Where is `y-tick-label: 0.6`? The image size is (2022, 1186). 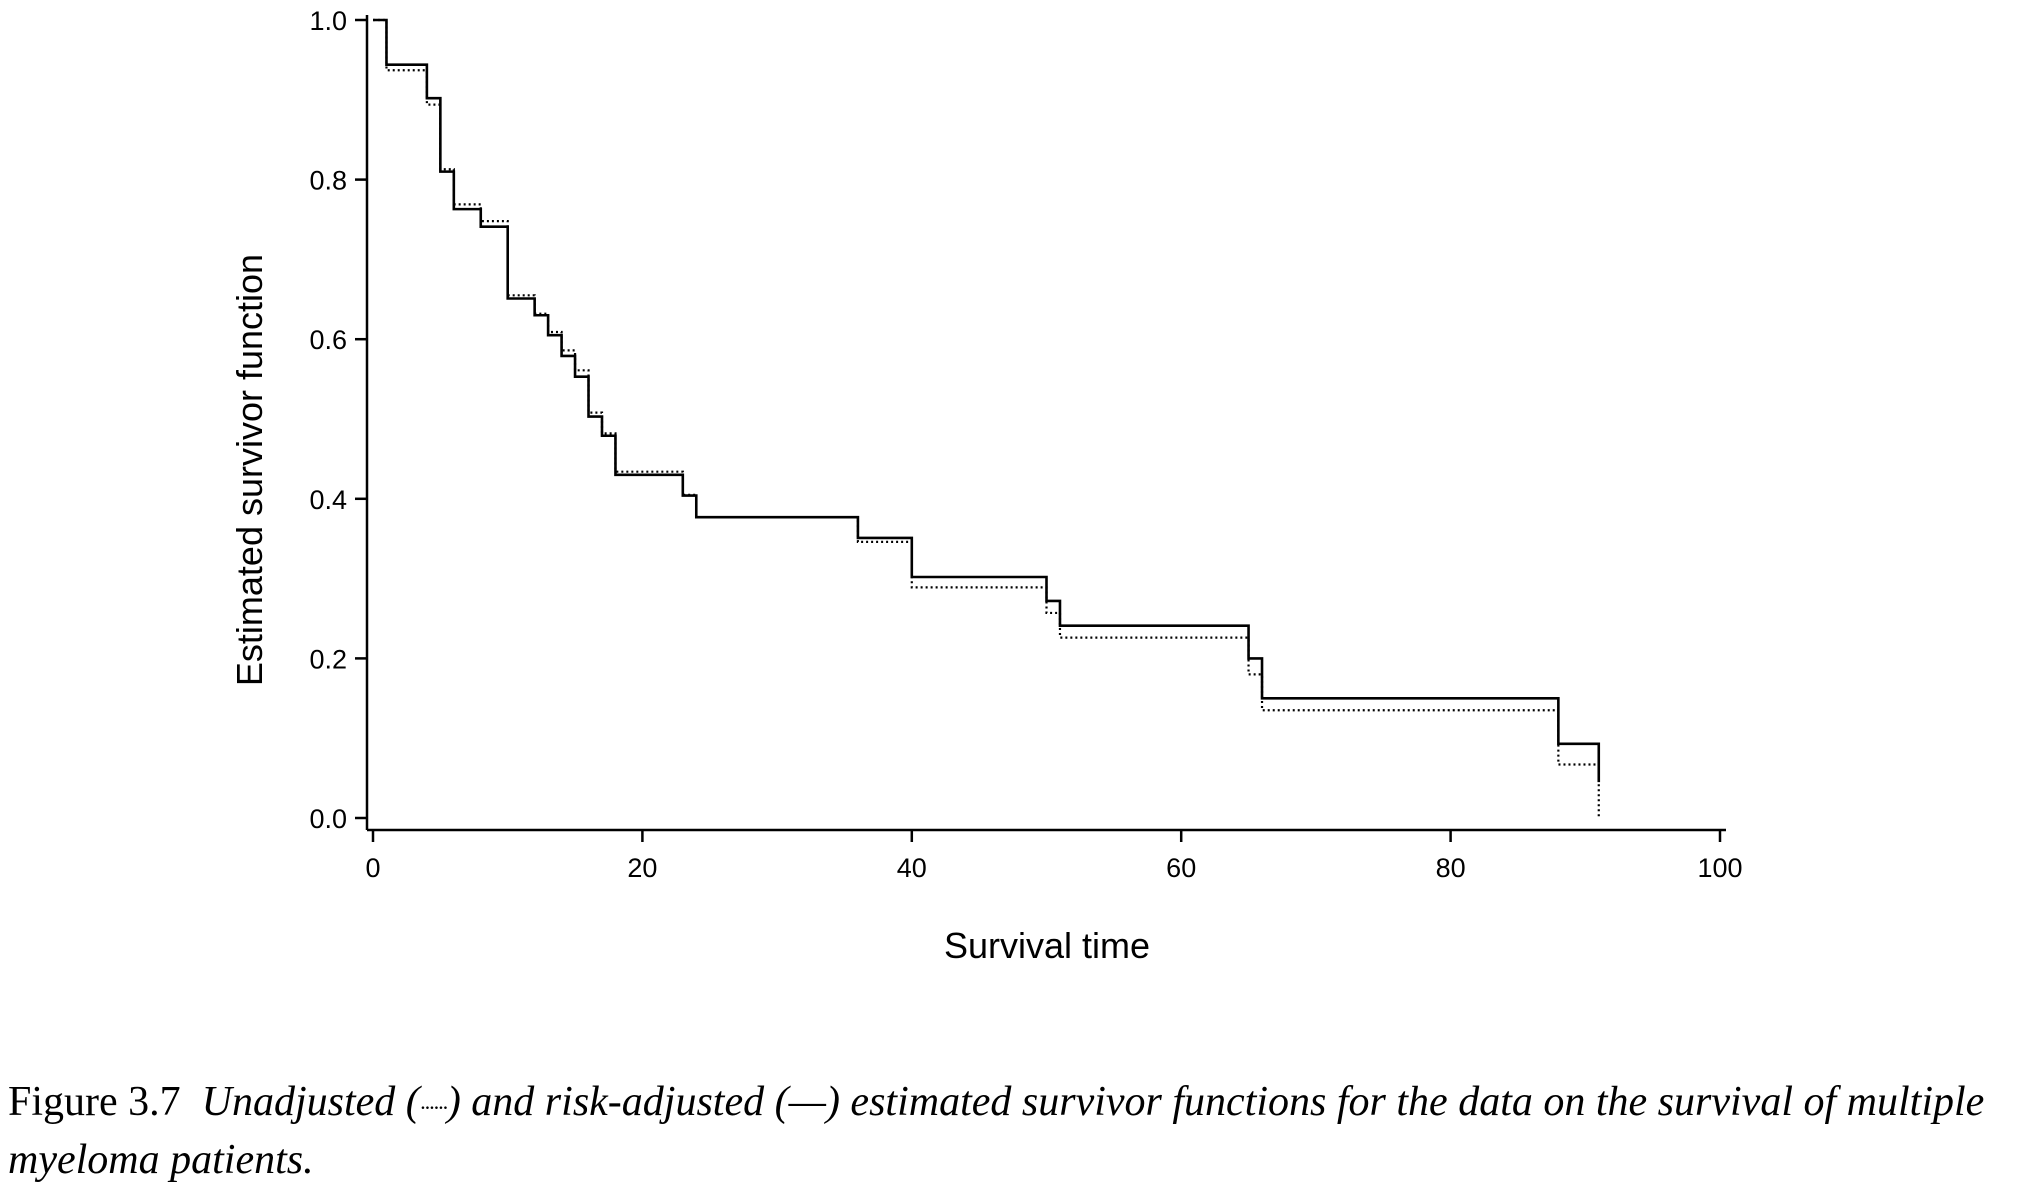
y-tick-label: 0.6 is located at coordinates (328, 340).